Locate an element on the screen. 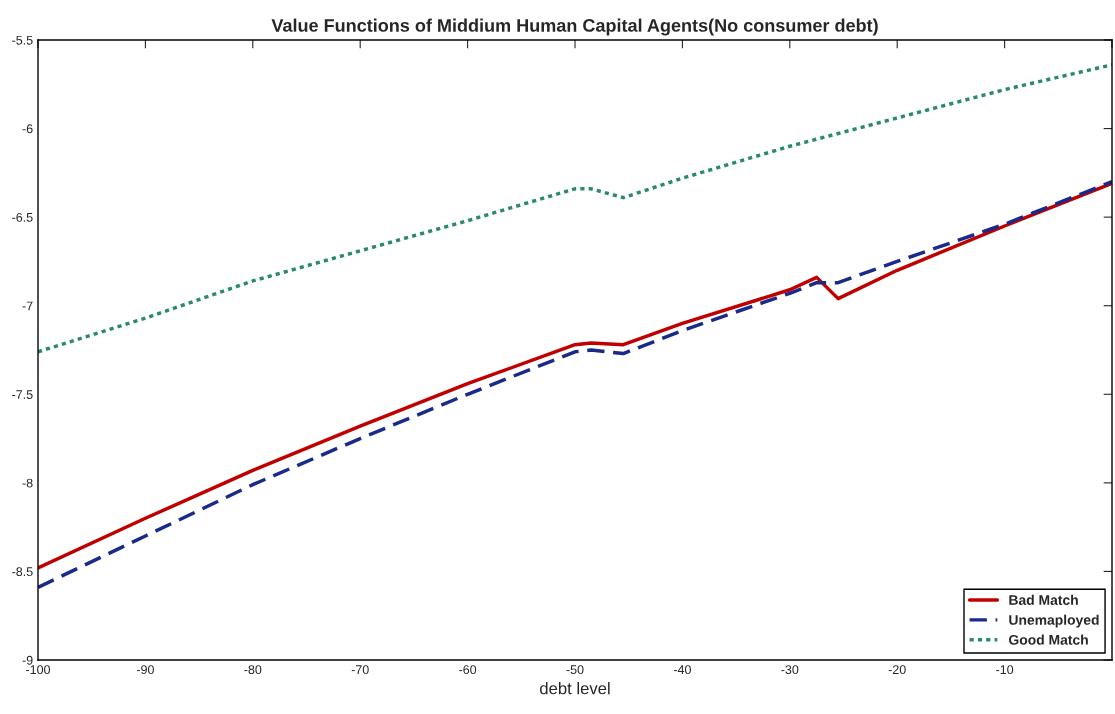  x-tick-label: -10 is located at coordinates (1005, 670).